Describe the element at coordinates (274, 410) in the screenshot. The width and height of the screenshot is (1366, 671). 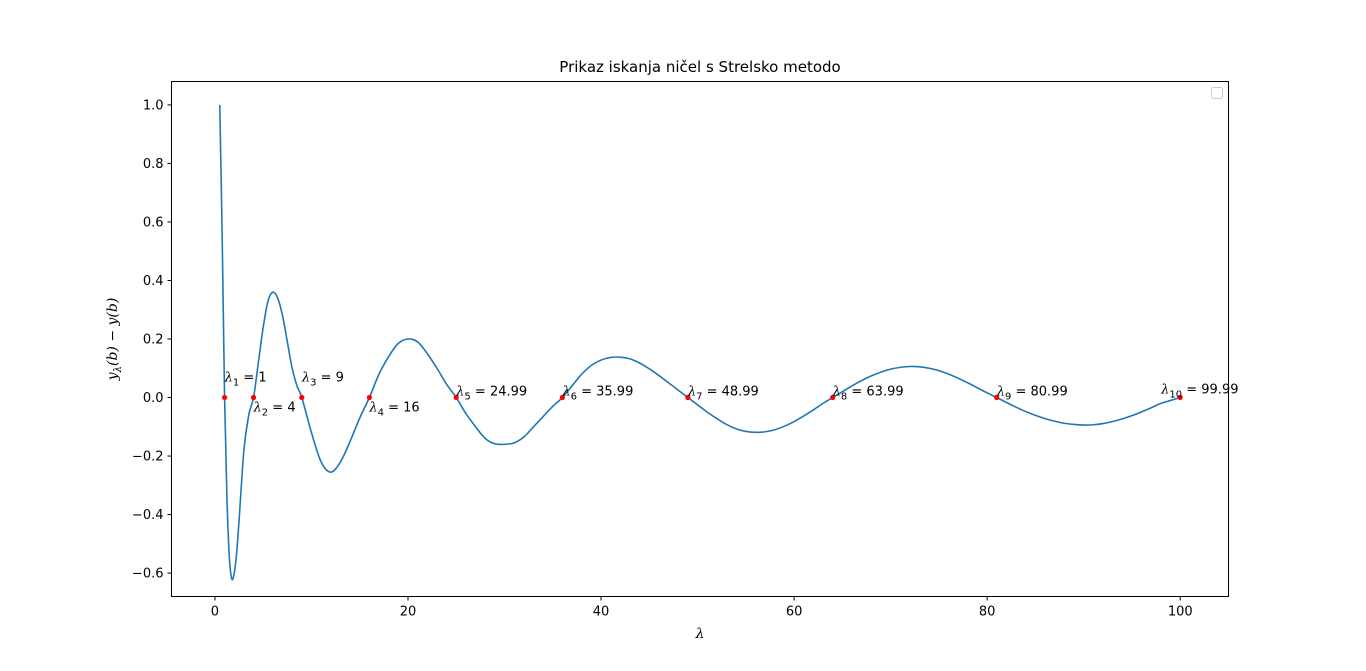
I see `root-label: λ2 = 4` at that location.